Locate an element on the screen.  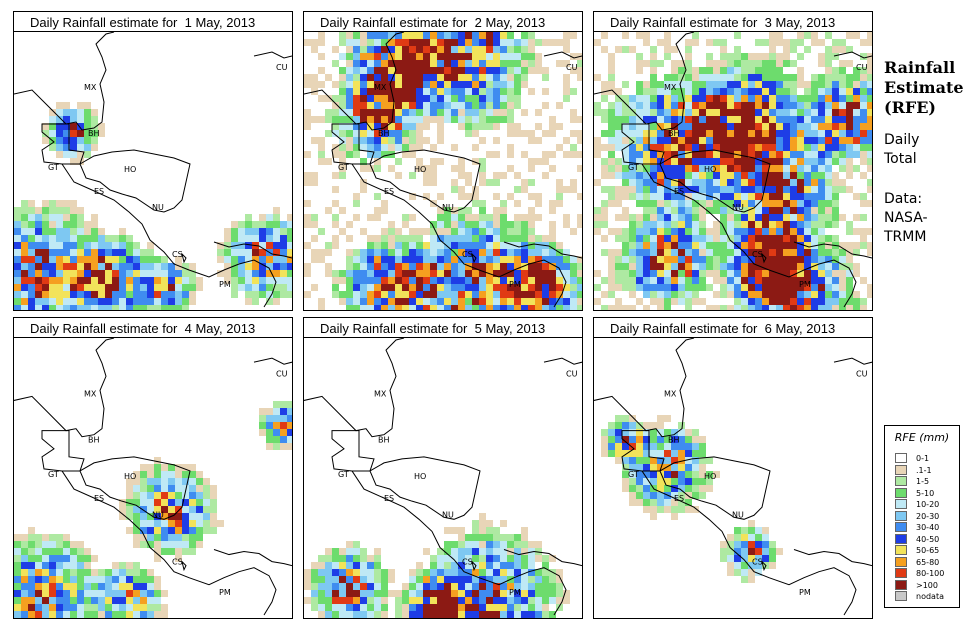
country-label: PM is located at coordinates (805, 592).